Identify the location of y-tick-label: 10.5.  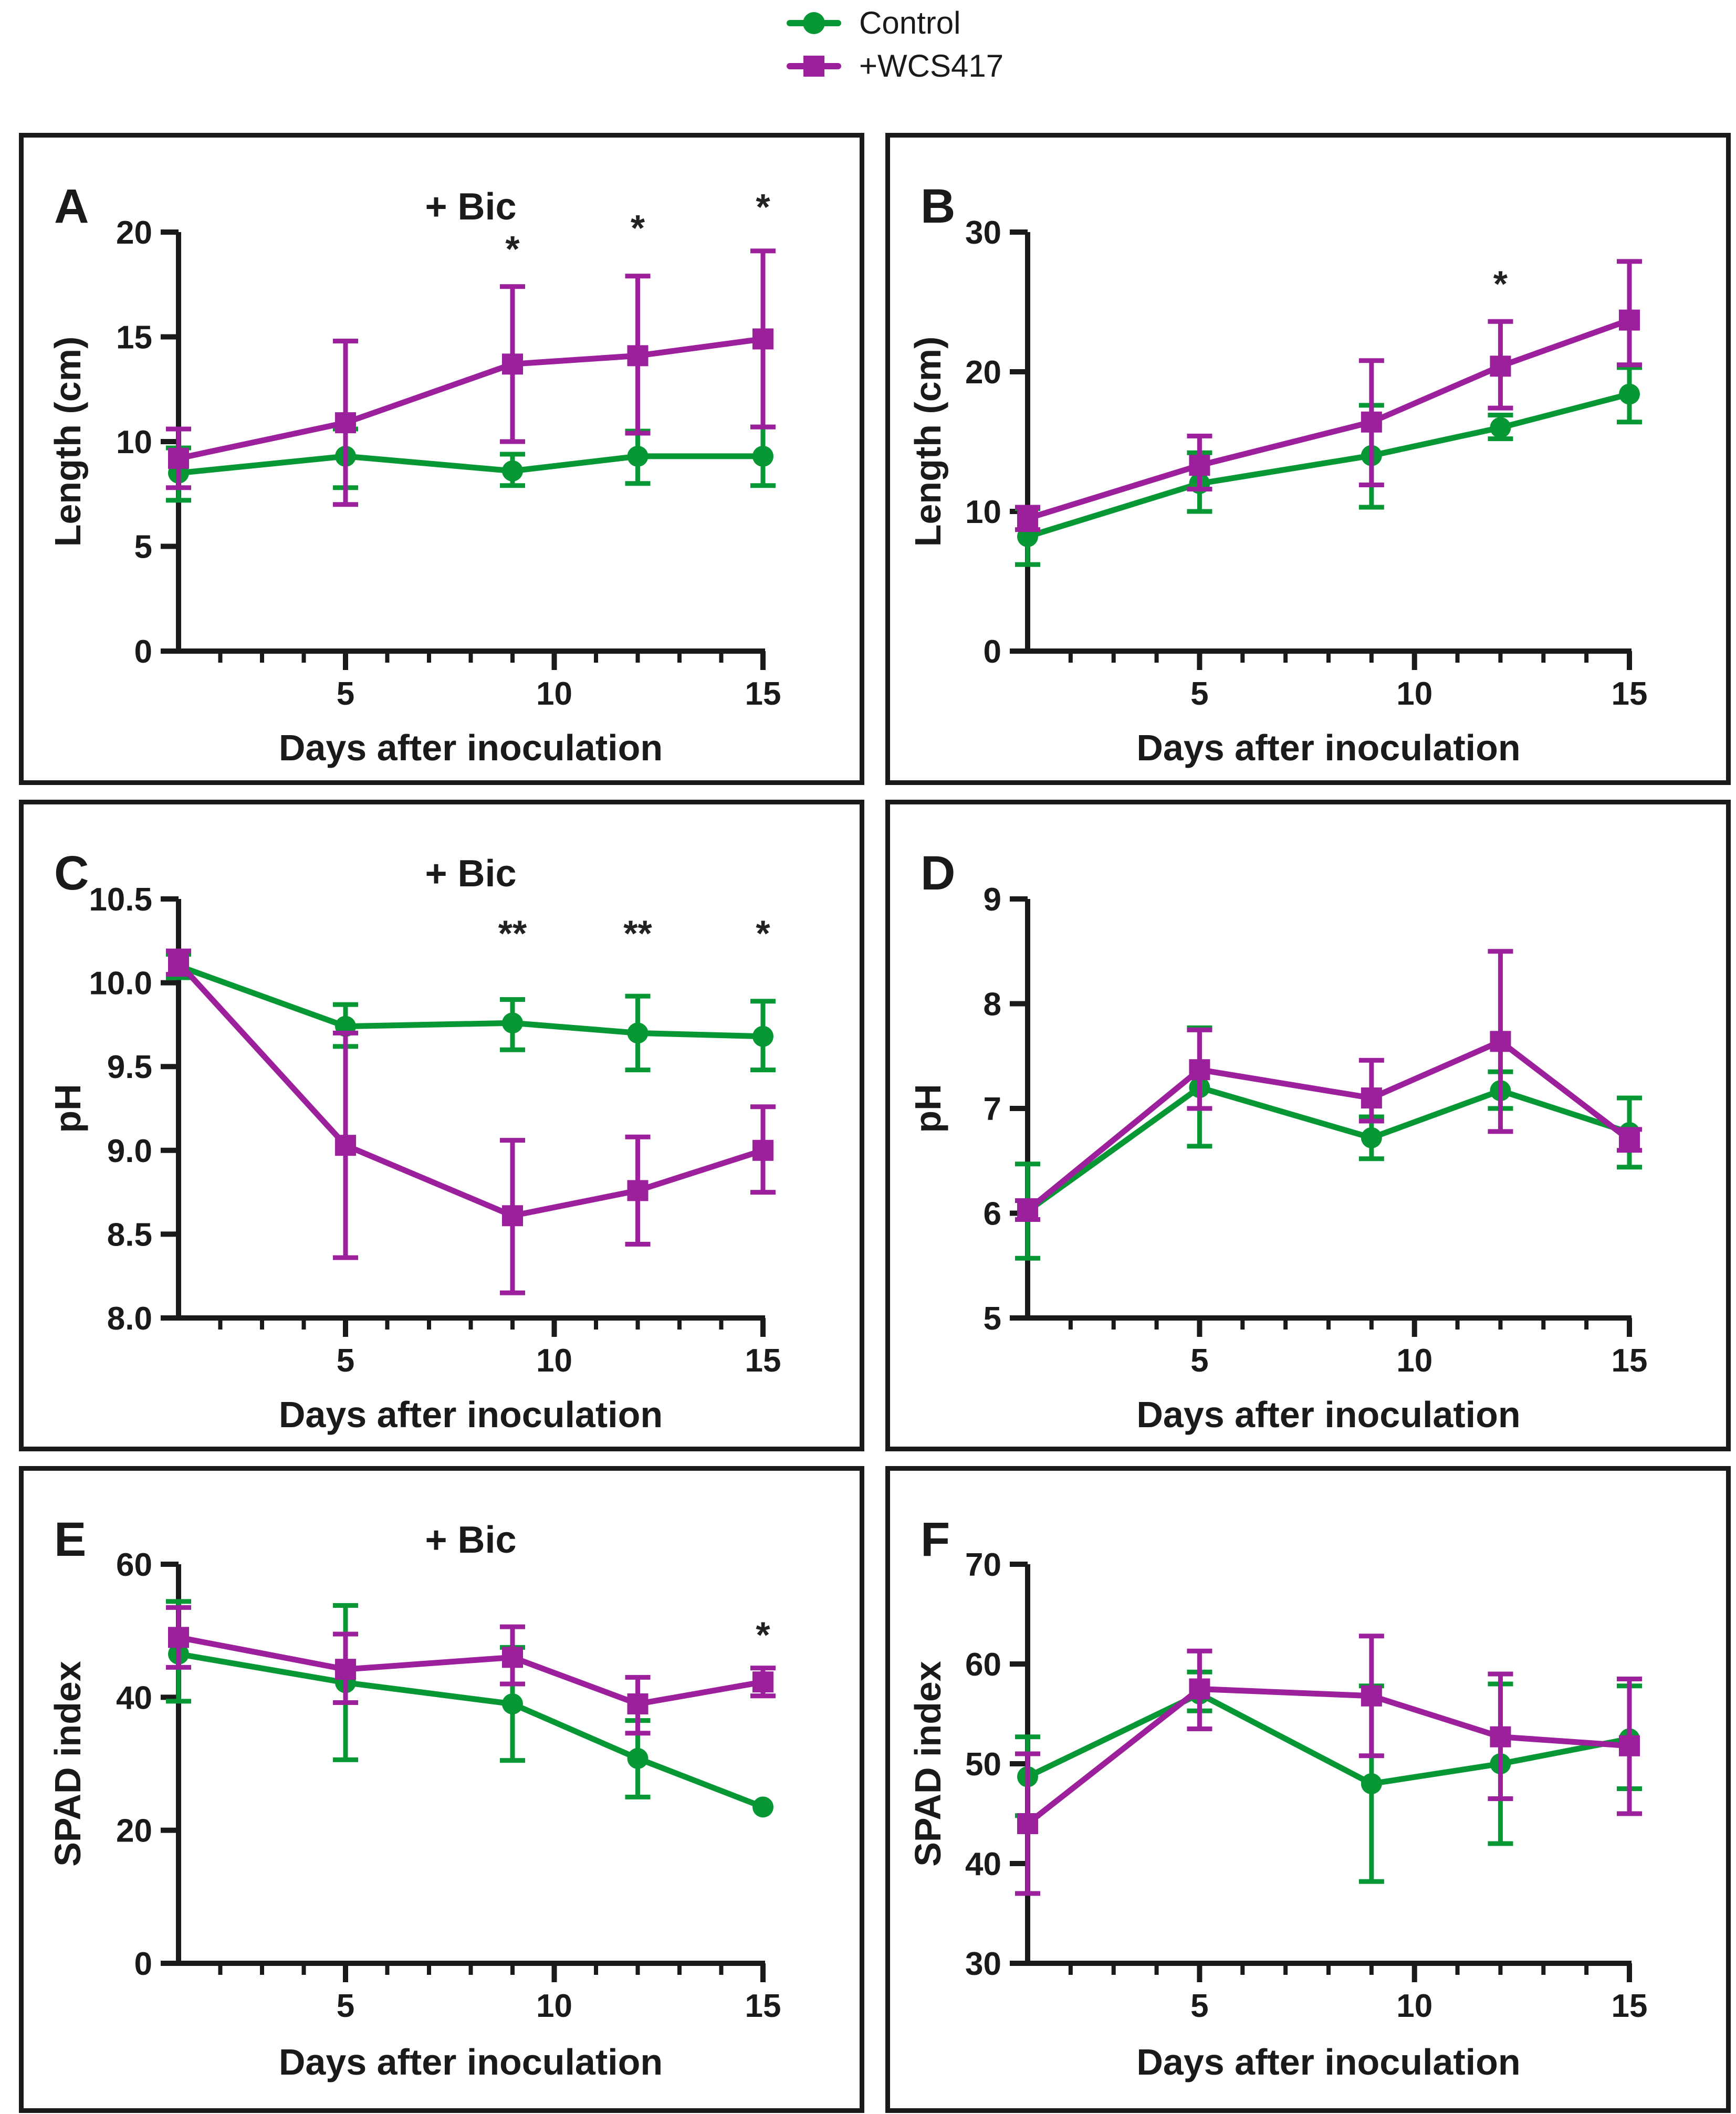
(120, 900).